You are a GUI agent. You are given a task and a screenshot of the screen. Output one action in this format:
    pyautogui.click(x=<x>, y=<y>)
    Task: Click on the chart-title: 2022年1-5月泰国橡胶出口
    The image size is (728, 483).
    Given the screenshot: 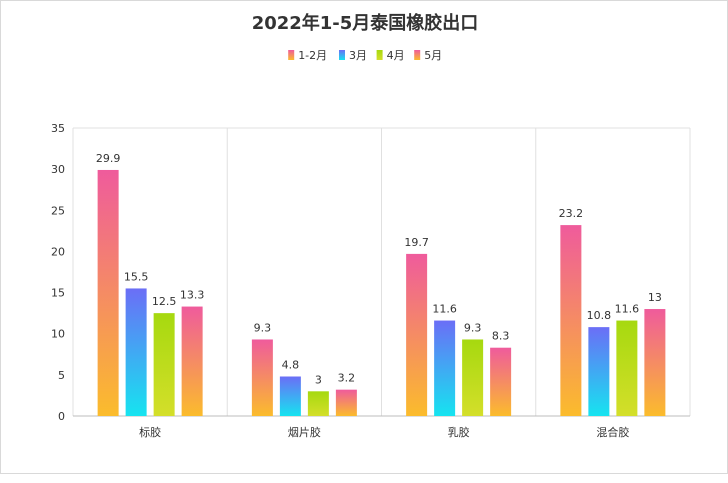 What is the action you would take?
    pyautogui.click(x=365, y=23)
    